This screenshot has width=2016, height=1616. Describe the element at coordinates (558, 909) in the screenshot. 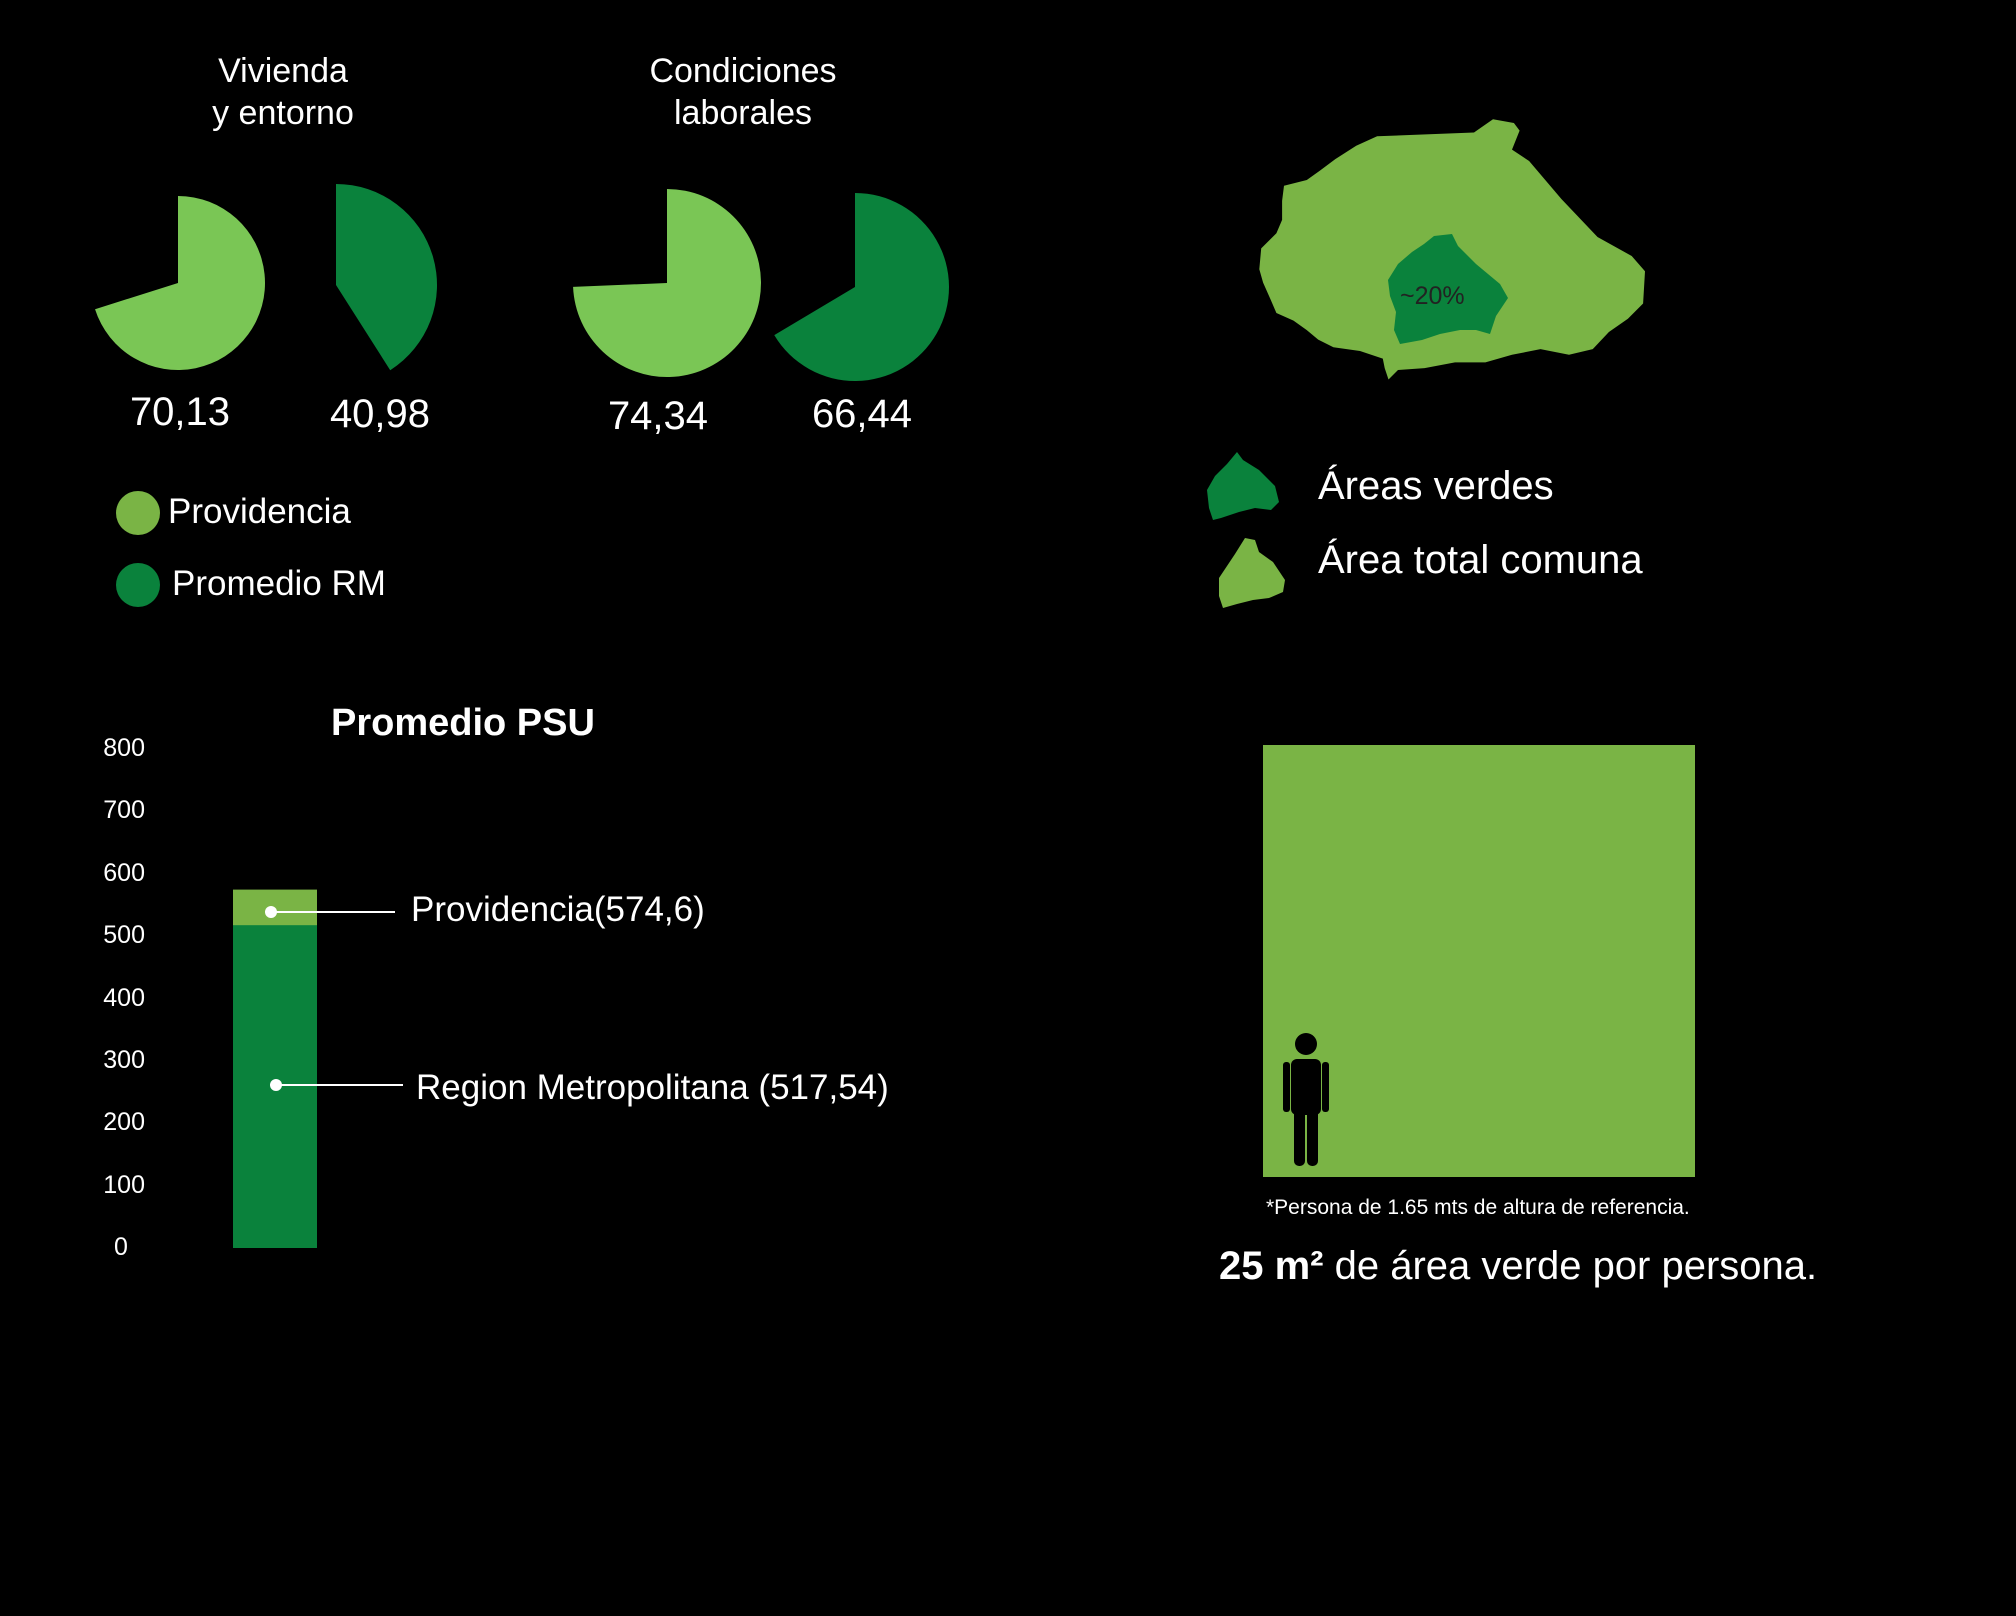

I see `annotation-providencia: Providencia(574,6)` at that location.